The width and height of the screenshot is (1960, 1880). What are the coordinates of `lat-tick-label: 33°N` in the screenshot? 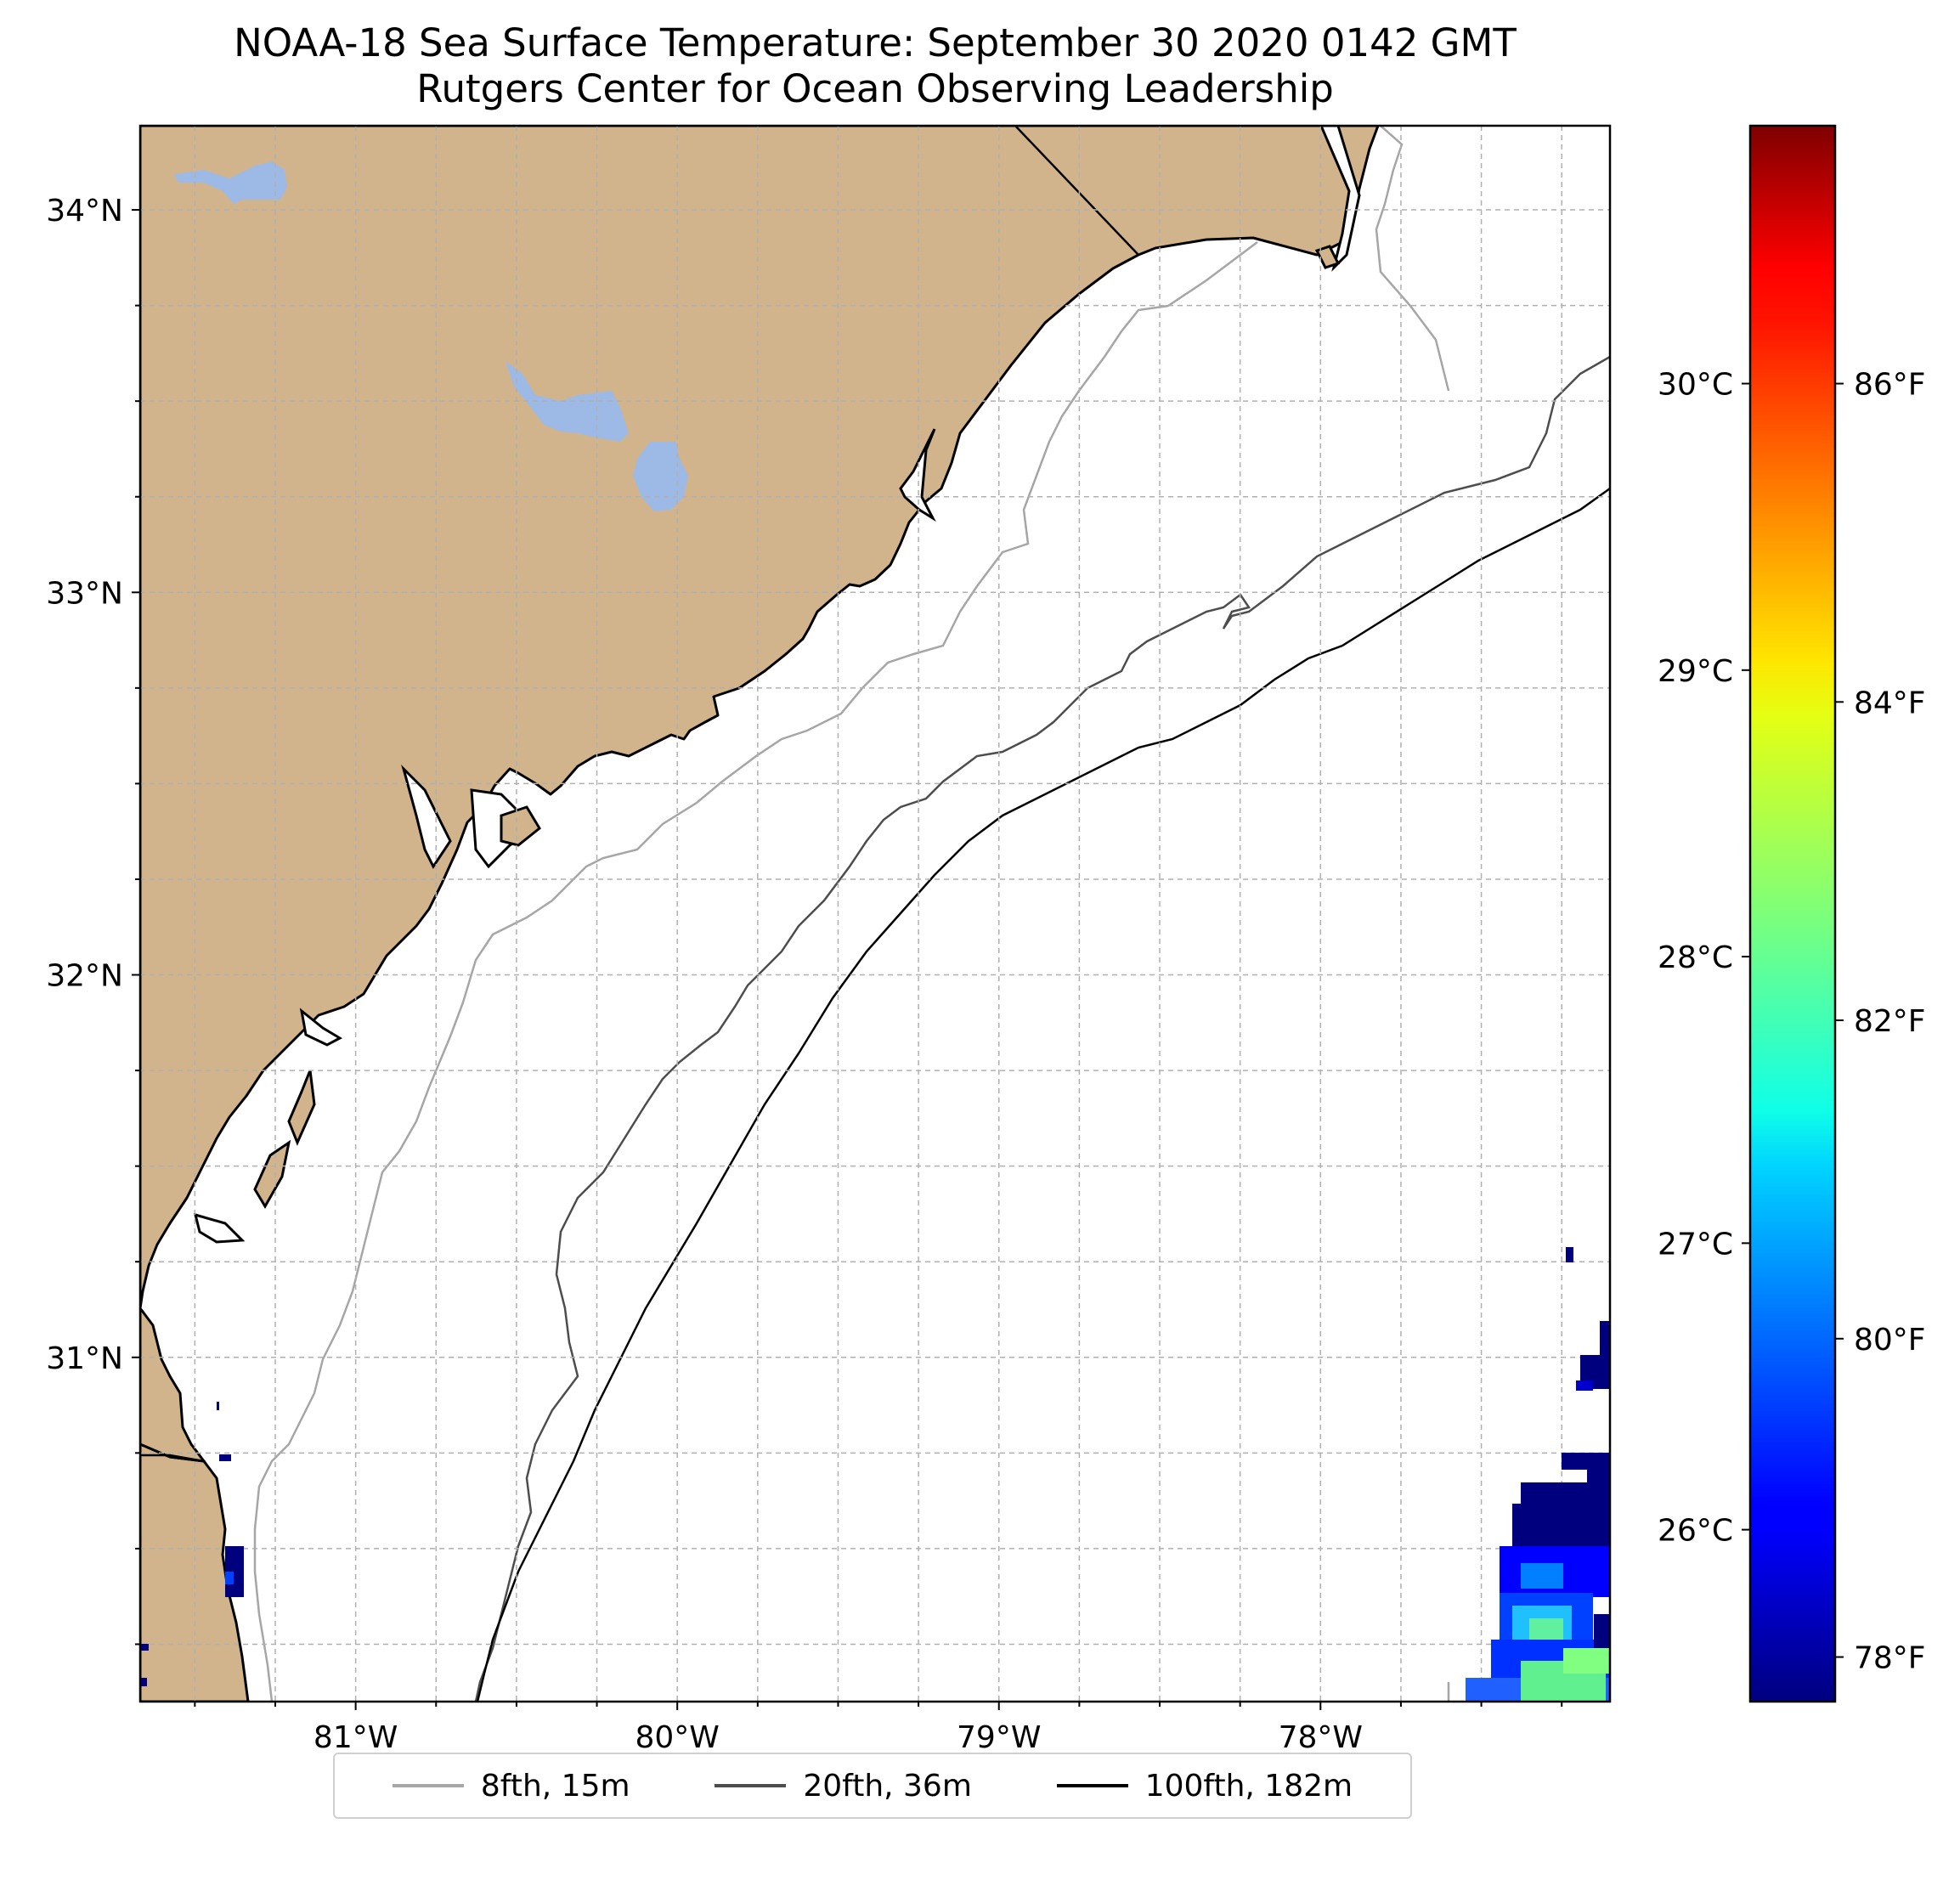 It's located at (85, 594).